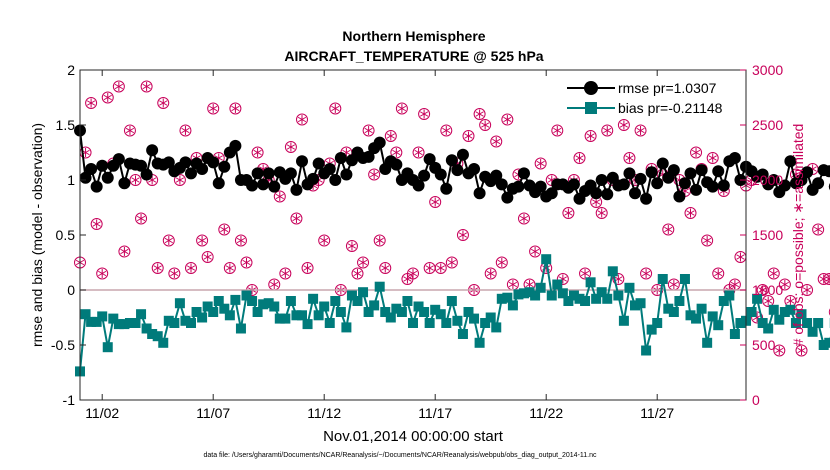 Image resolution: width=830 pixels, height=470 pixels. Describe the element at coordinates (413, 56) in the screenshot. I see `chart-subtitle: AIRCRAFT_TEMPERATURE @ 525 hPa` at that location.